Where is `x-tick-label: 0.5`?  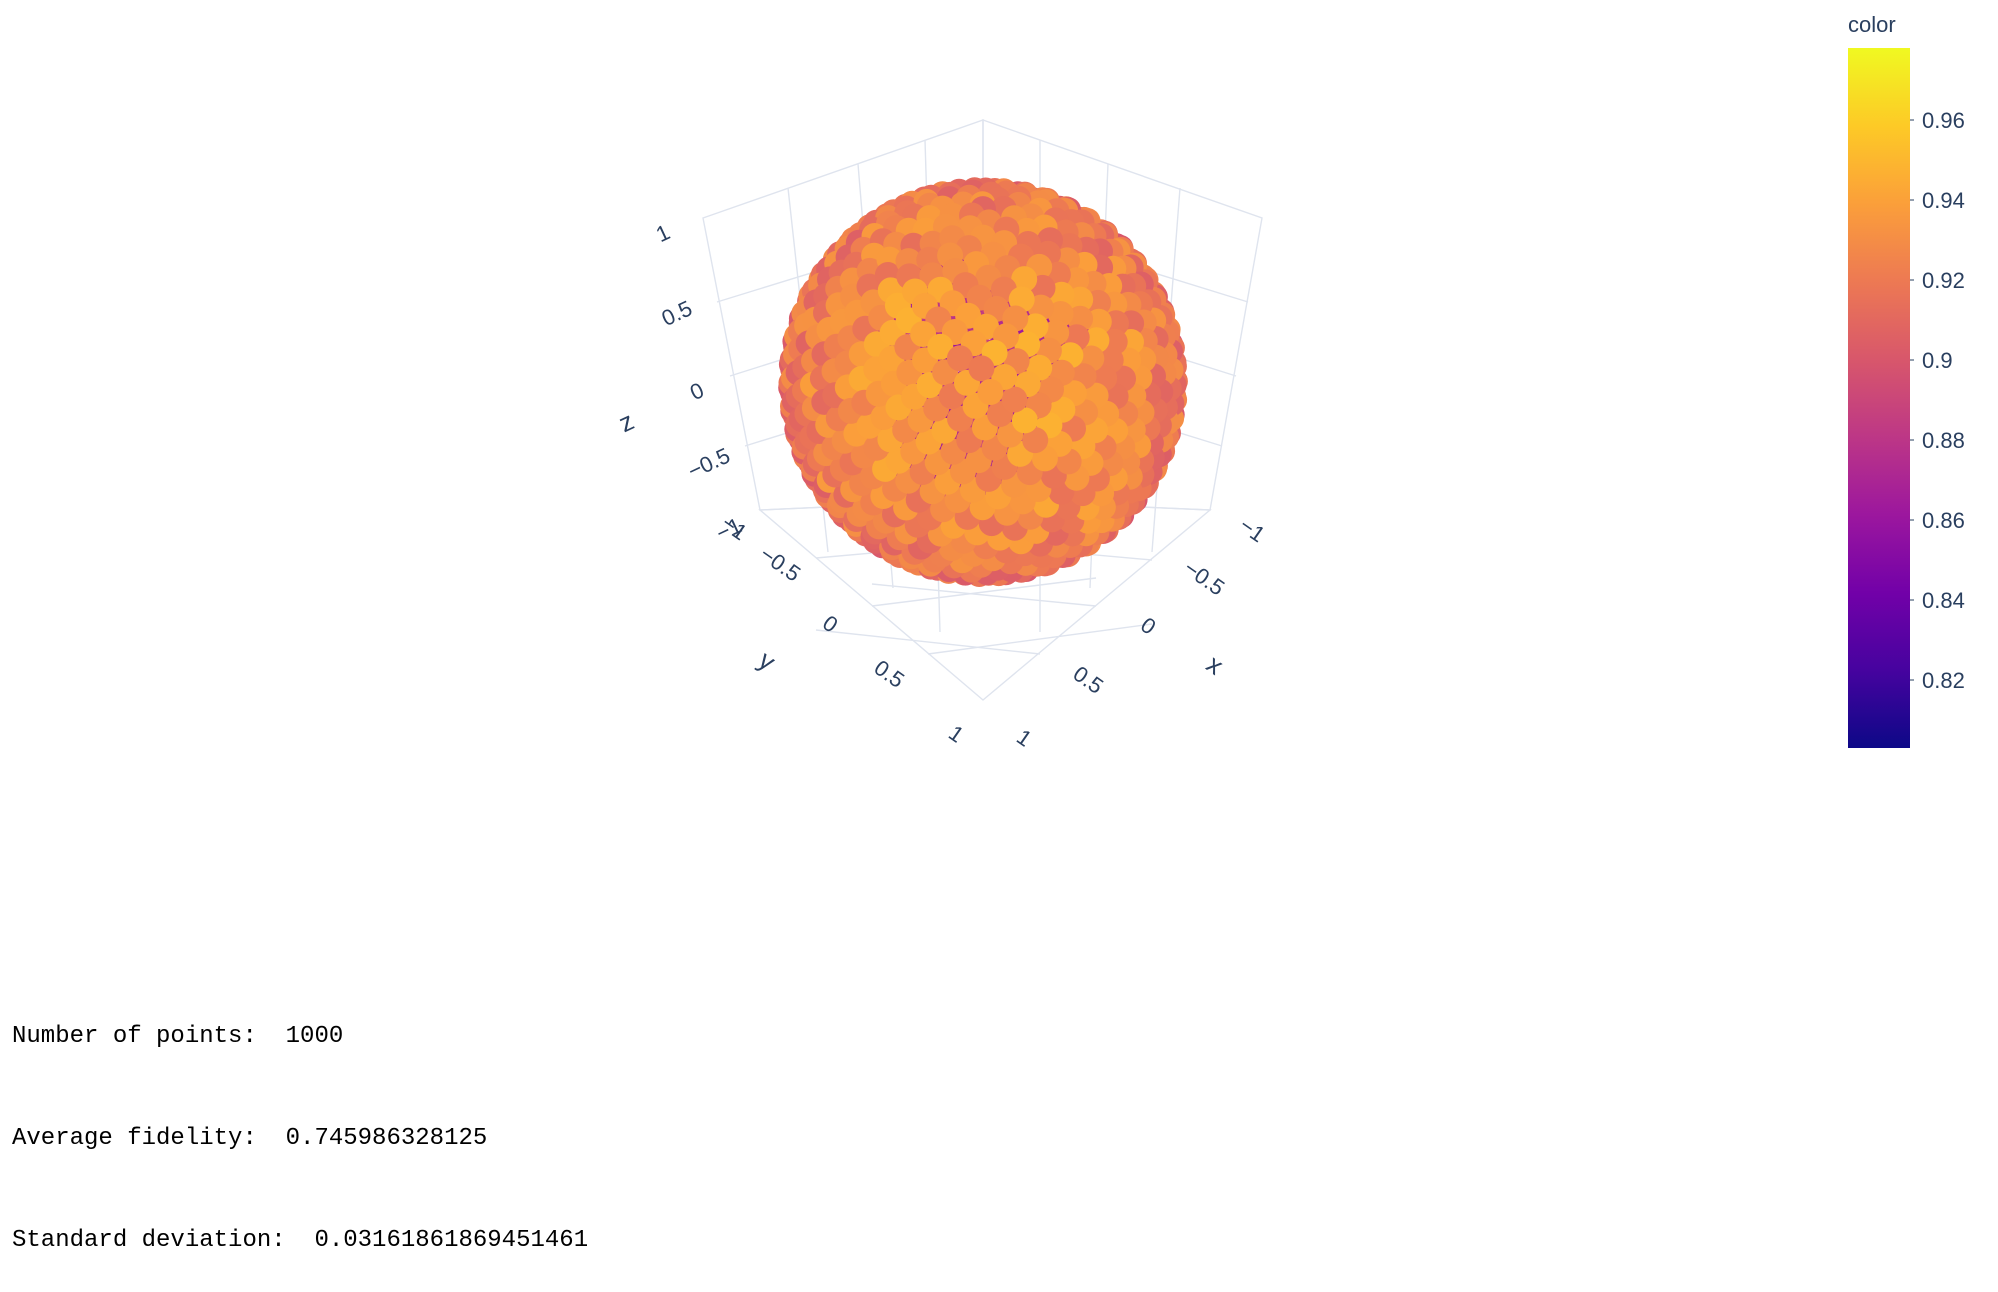 x-tick-label: 0.5 is located at coordinates (1088, 680).